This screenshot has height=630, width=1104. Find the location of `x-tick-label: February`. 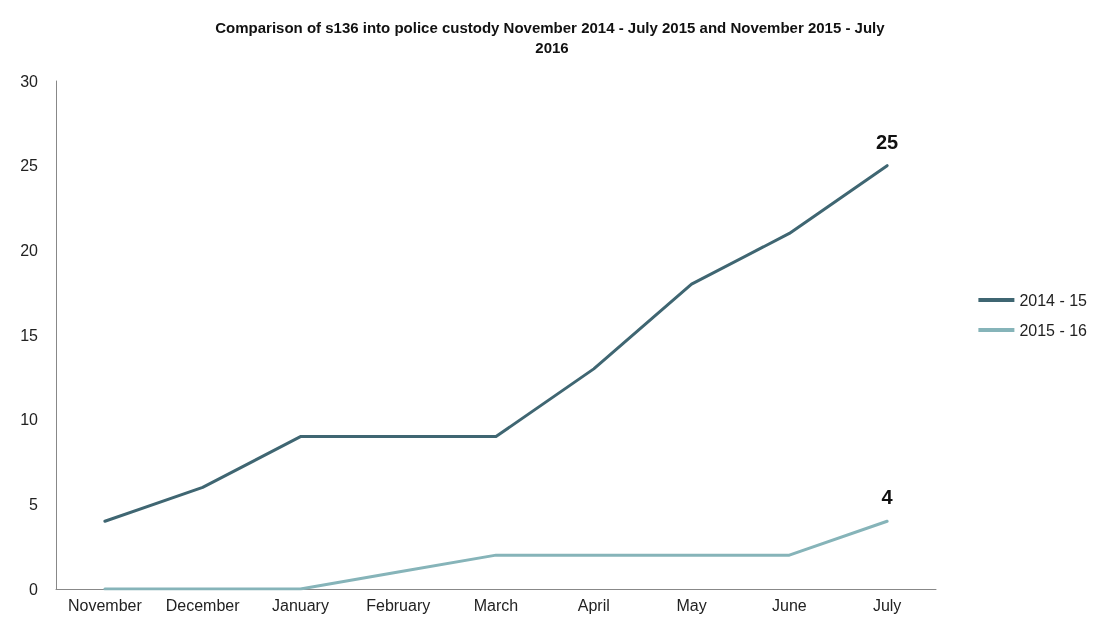

x-tick-label: February is located at coordinates (398, 605).